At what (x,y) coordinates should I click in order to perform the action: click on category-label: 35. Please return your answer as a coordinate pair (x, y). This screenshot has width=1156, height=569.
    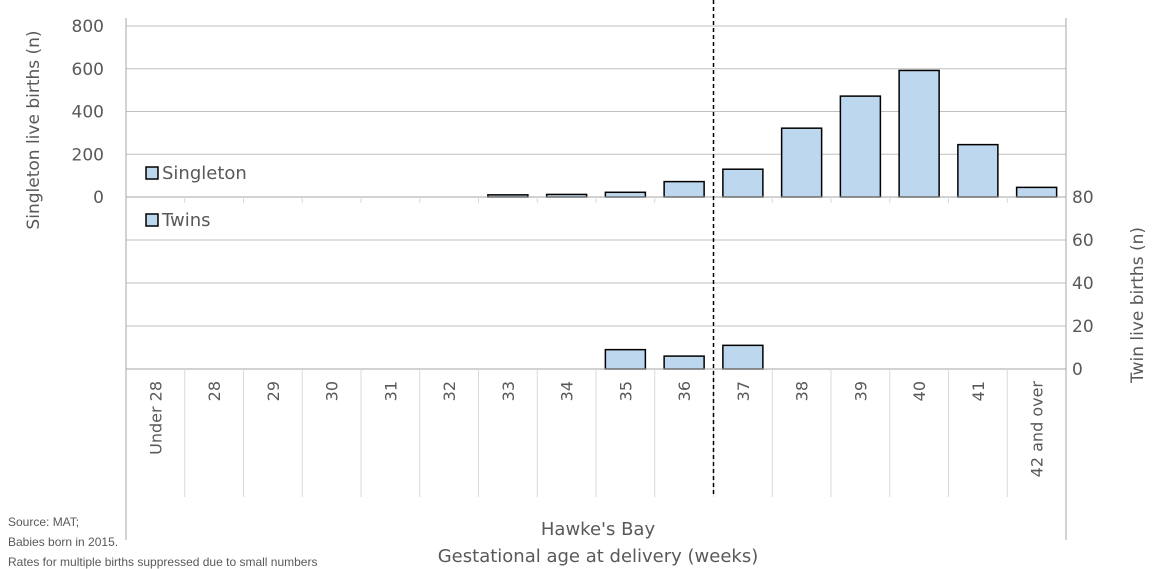
    Looking at the image, I should click on (625, 391).